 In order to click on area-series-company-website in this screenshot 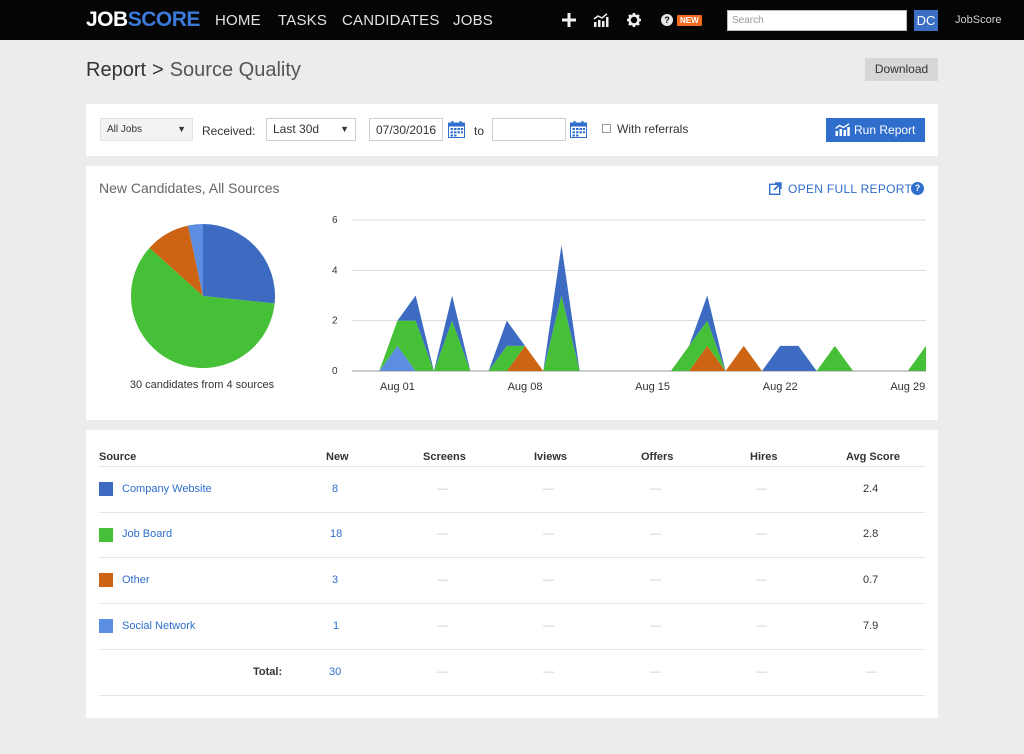, I will do `click(643, 308)`.